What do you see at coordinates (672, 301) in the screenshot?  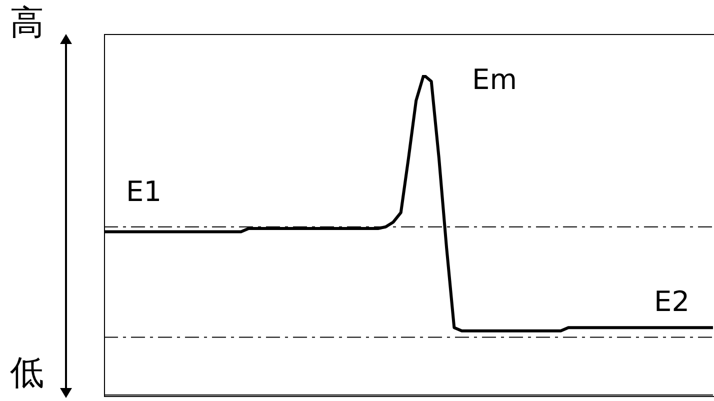 I see `annotation: E2` at bounding box center [672, 301].